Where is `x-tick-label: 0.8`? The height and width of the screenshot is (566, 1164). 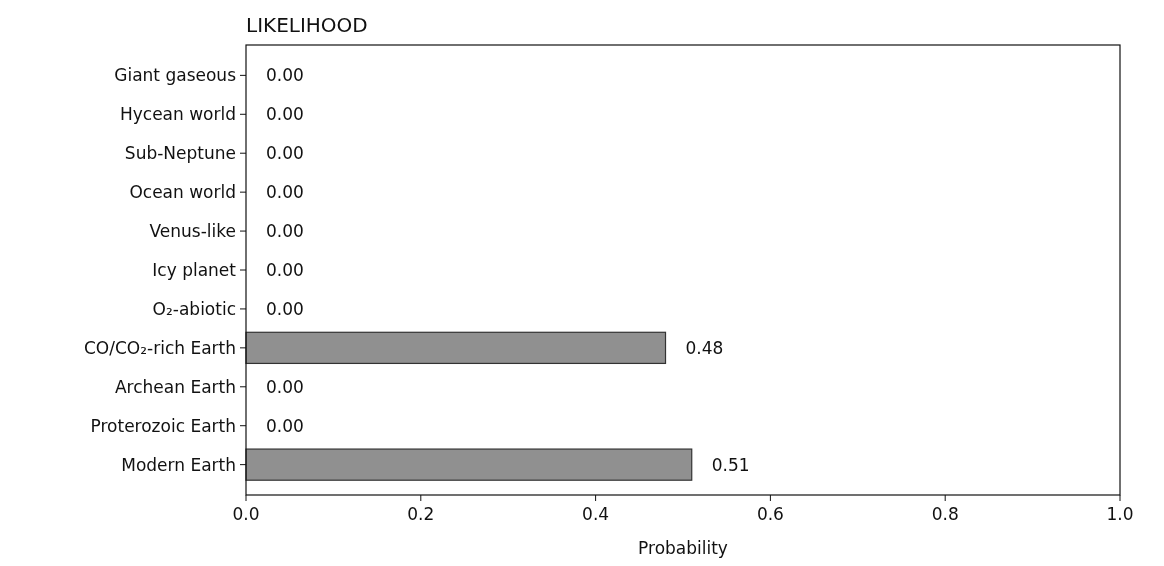
x-tick-label: 0.8 is located at coordinates (945, 514).